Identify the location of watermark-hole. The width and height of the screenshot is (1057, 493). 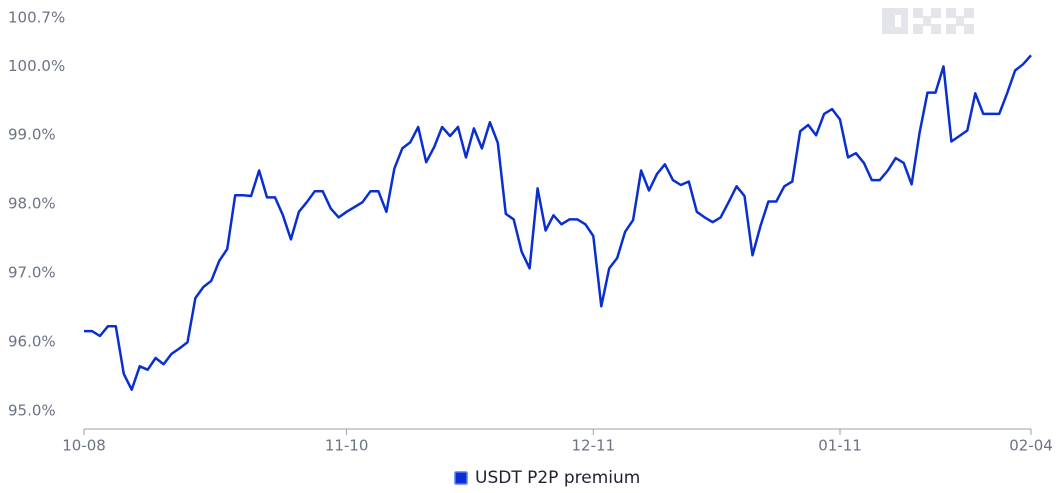
(898, 21).